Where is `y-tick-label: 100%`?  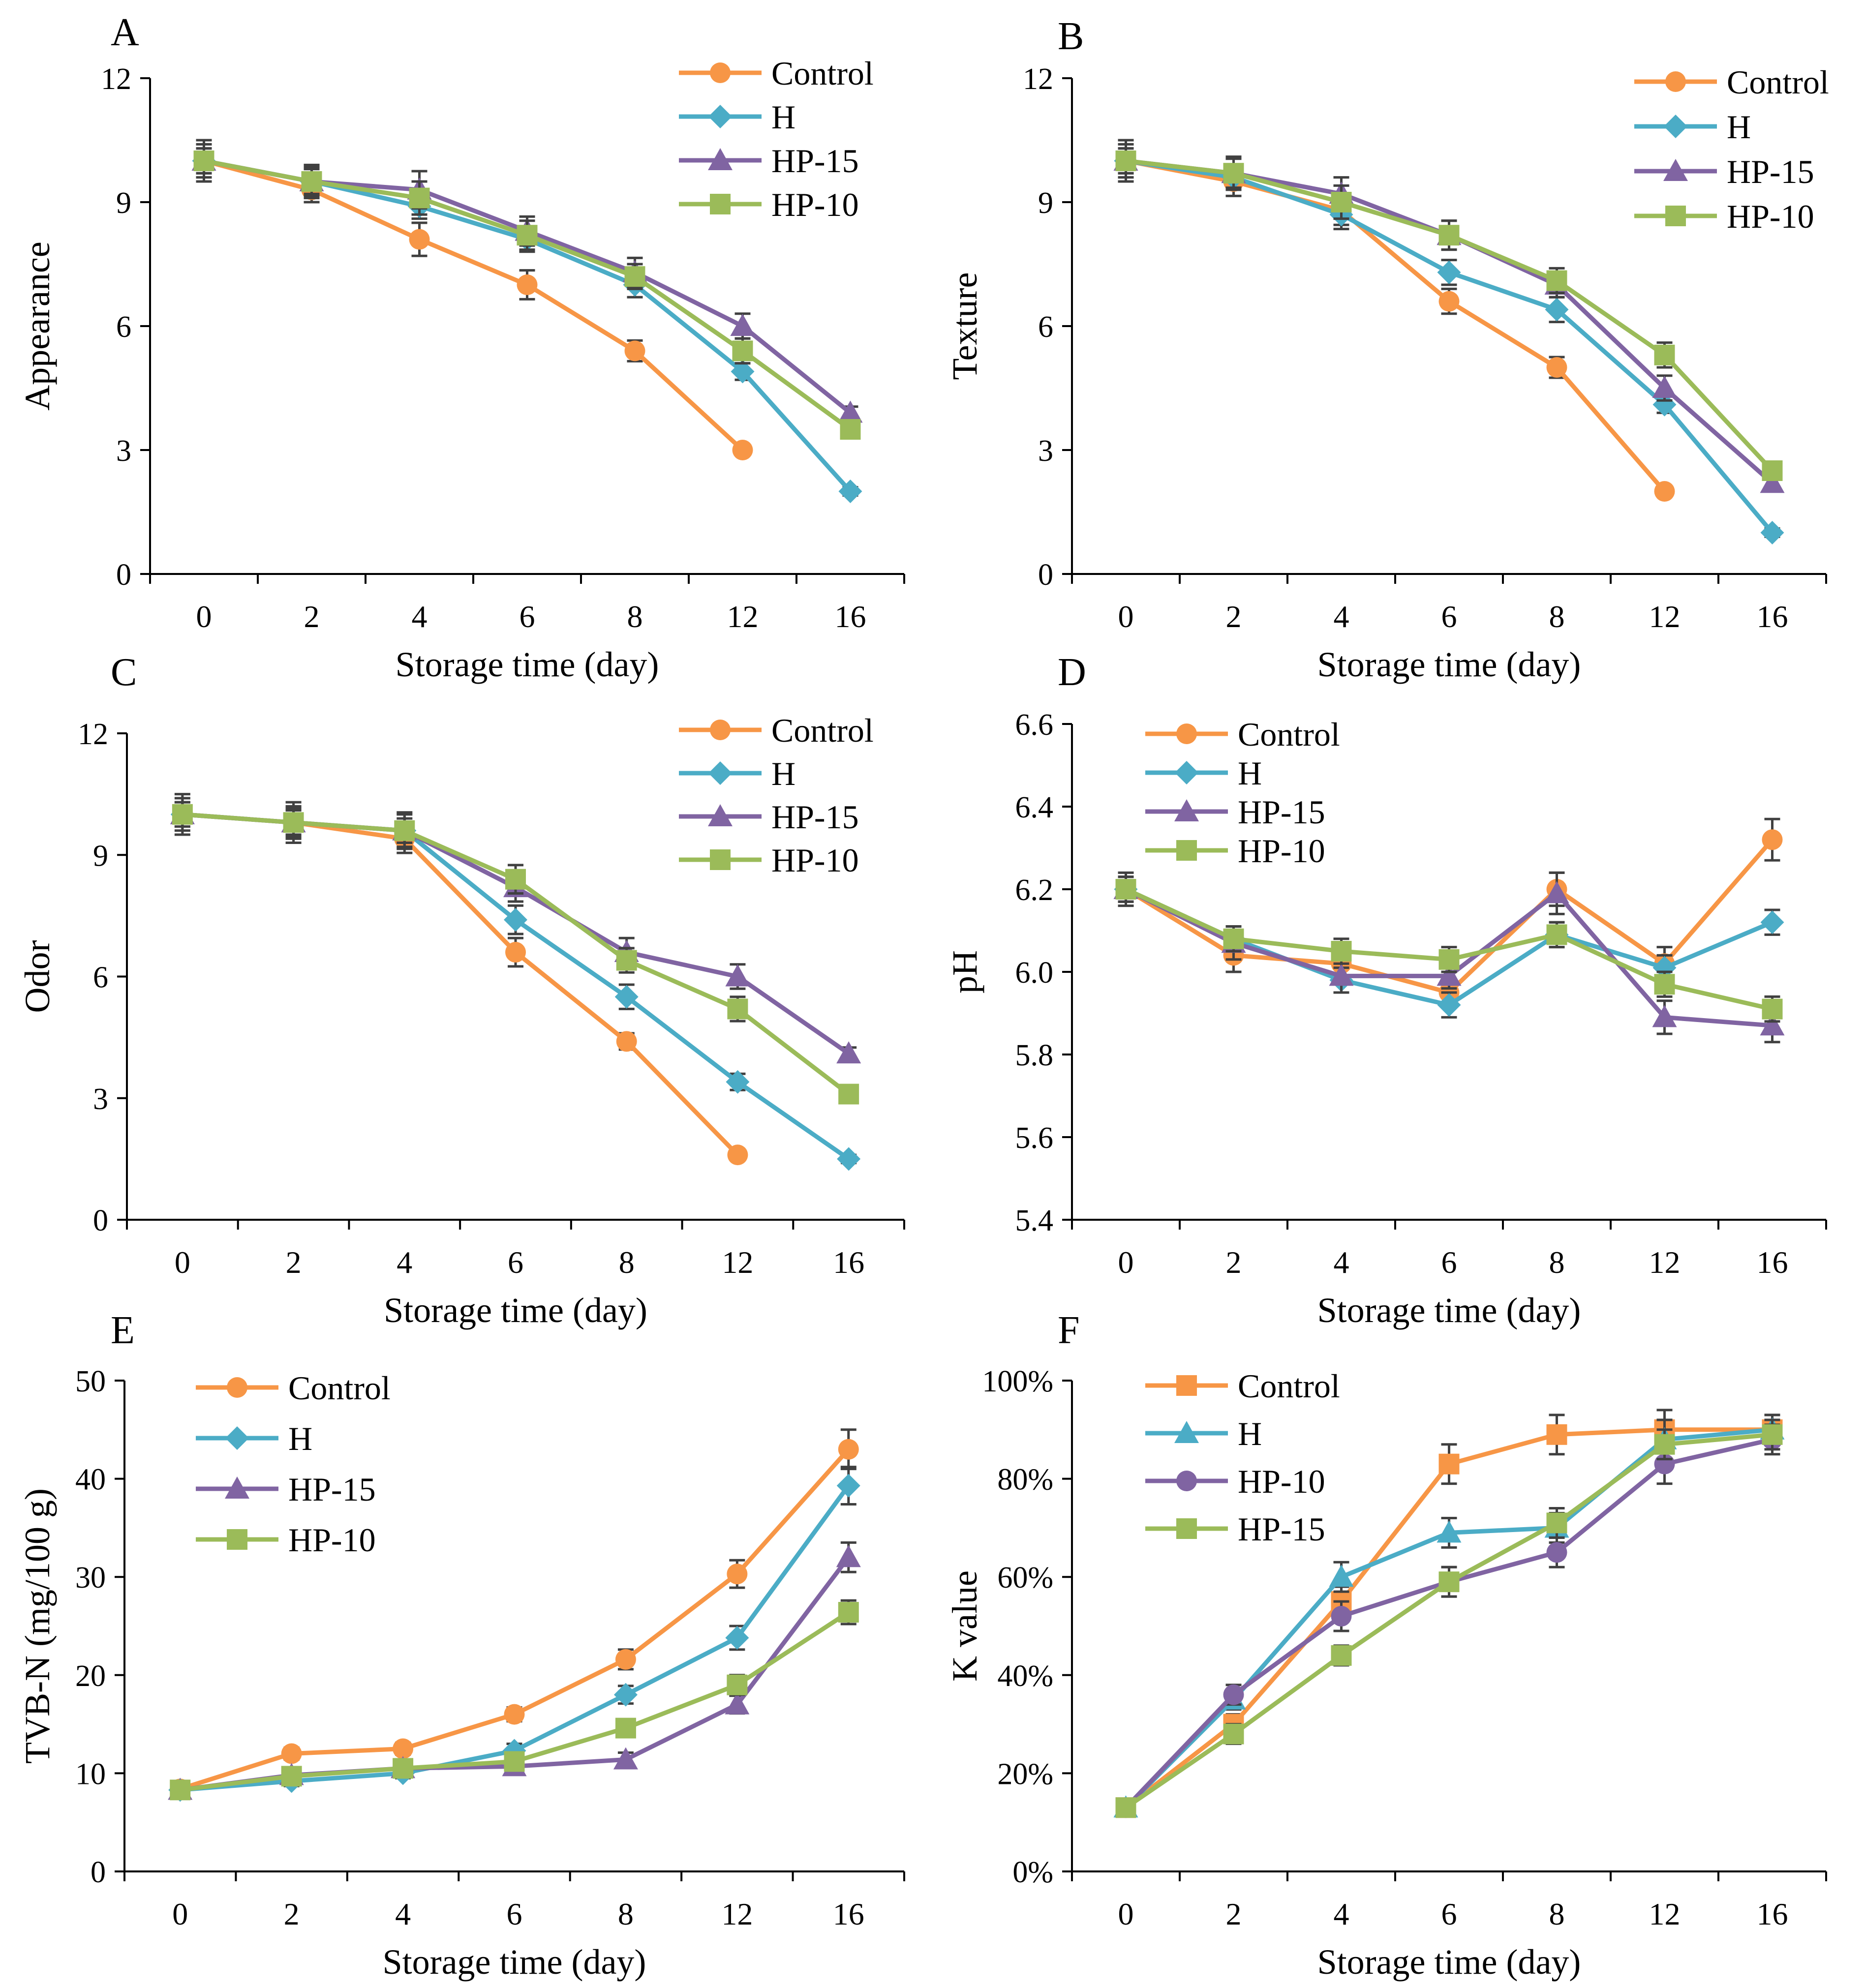 y-tick-label: 100% is located at coordinates (1017, 1382).